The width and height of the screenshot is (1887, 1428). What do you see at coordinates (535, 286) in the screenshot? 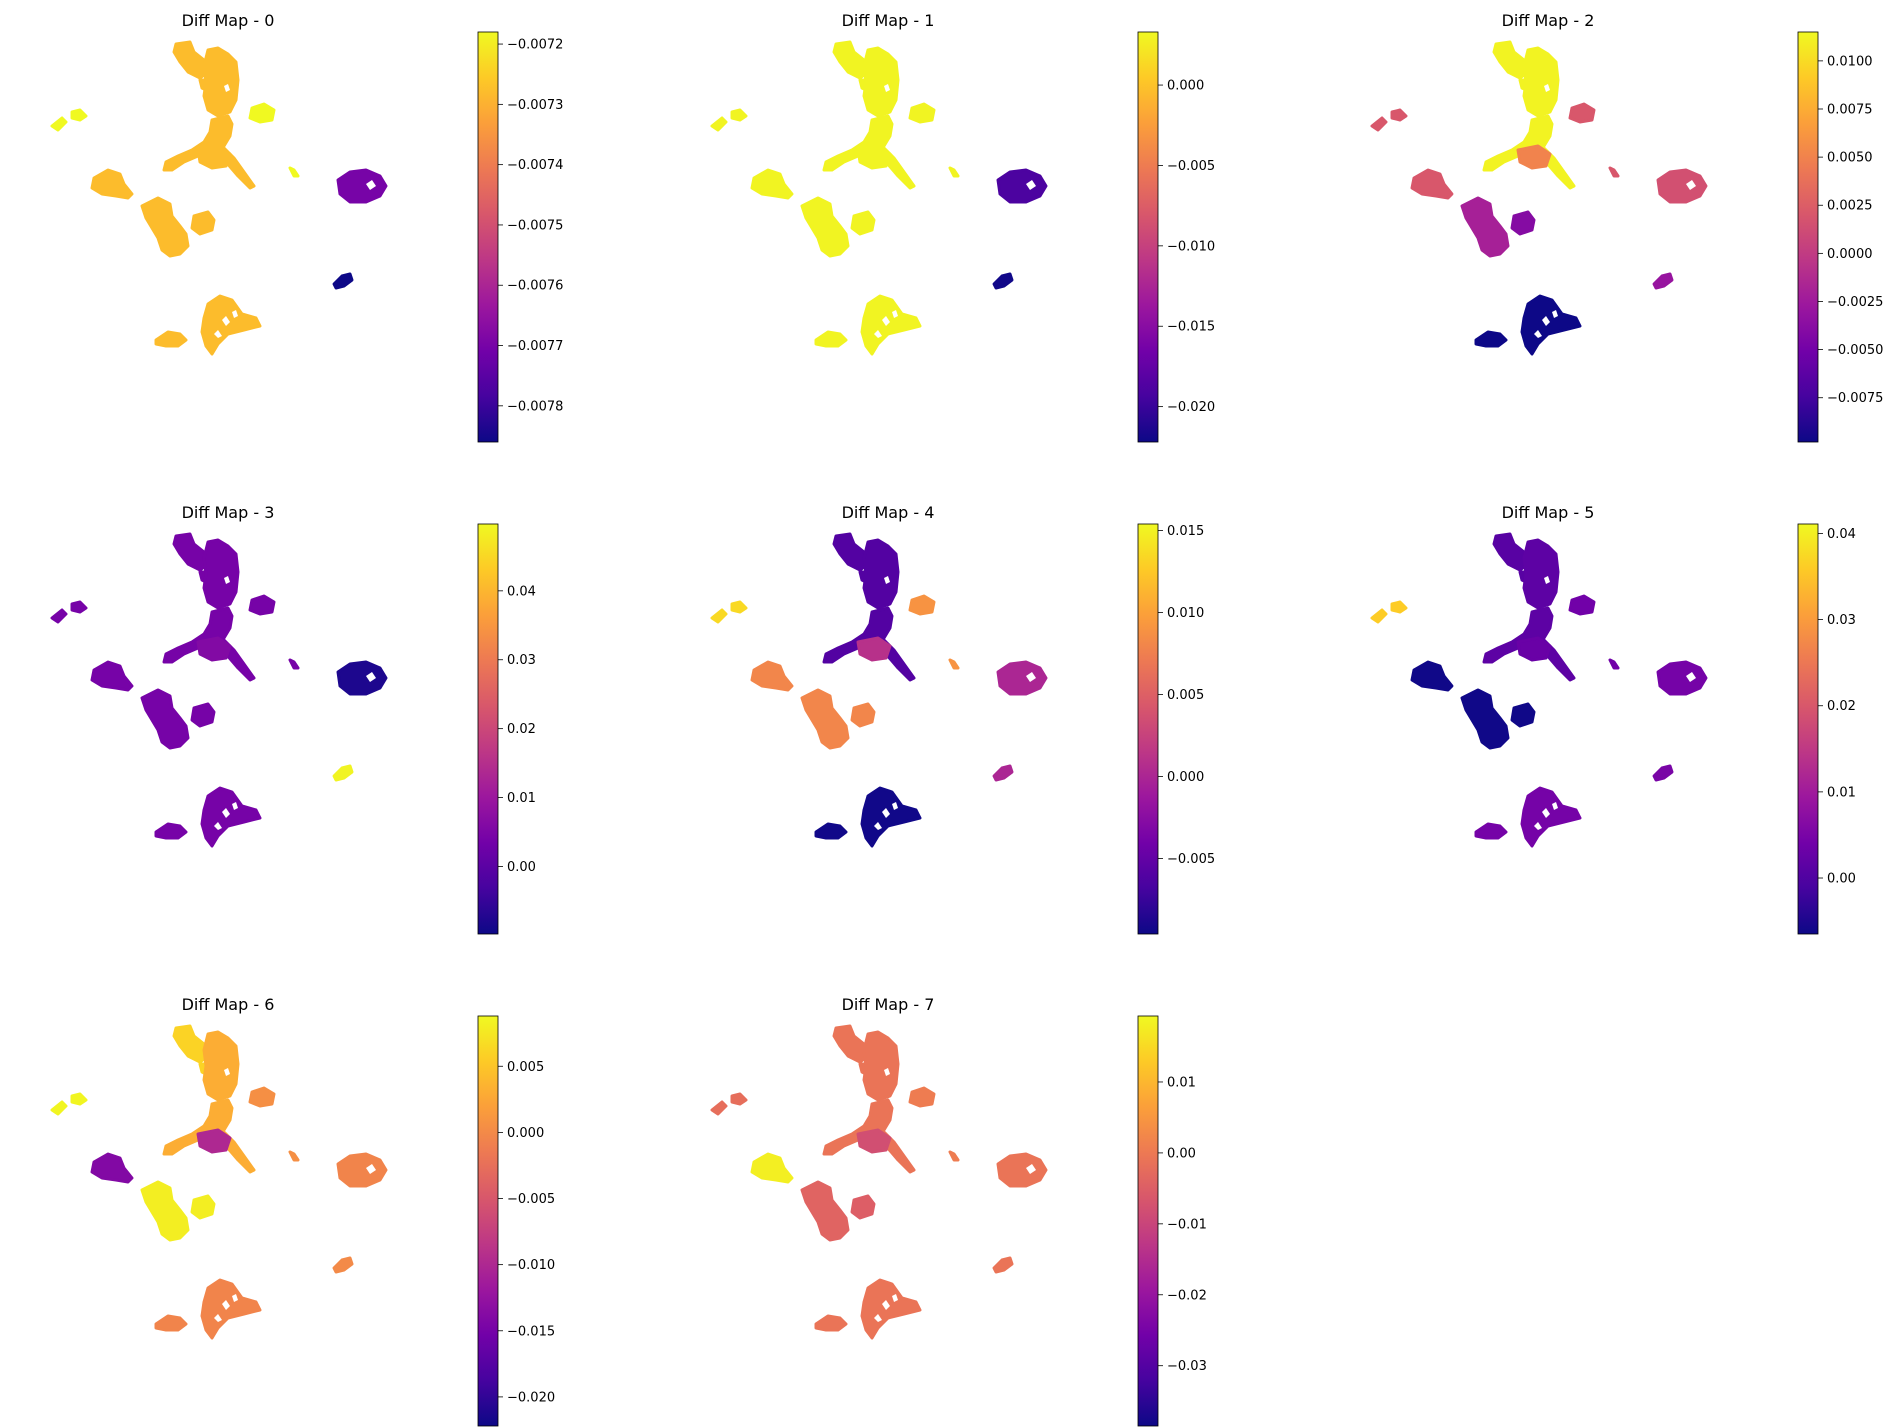
I see `colorbar-tick-label: −0.0076` at bounding box center [535, 286].